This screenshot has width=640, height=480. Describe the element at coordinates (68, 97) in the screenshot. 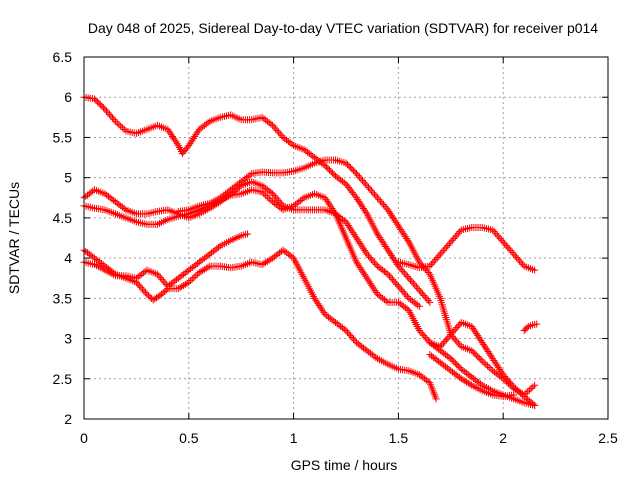

I see `y-tick-label: 6` at that location.